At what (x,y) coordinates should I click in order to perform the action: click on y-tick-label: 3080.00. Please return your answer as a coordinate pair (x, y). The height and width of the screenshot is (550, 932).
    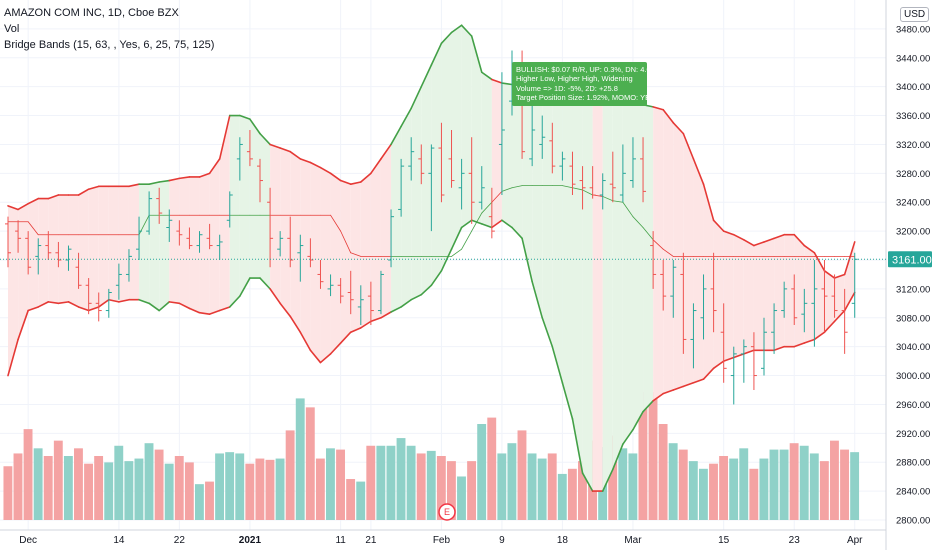
    Looking at the image, I should click on (913, 318).